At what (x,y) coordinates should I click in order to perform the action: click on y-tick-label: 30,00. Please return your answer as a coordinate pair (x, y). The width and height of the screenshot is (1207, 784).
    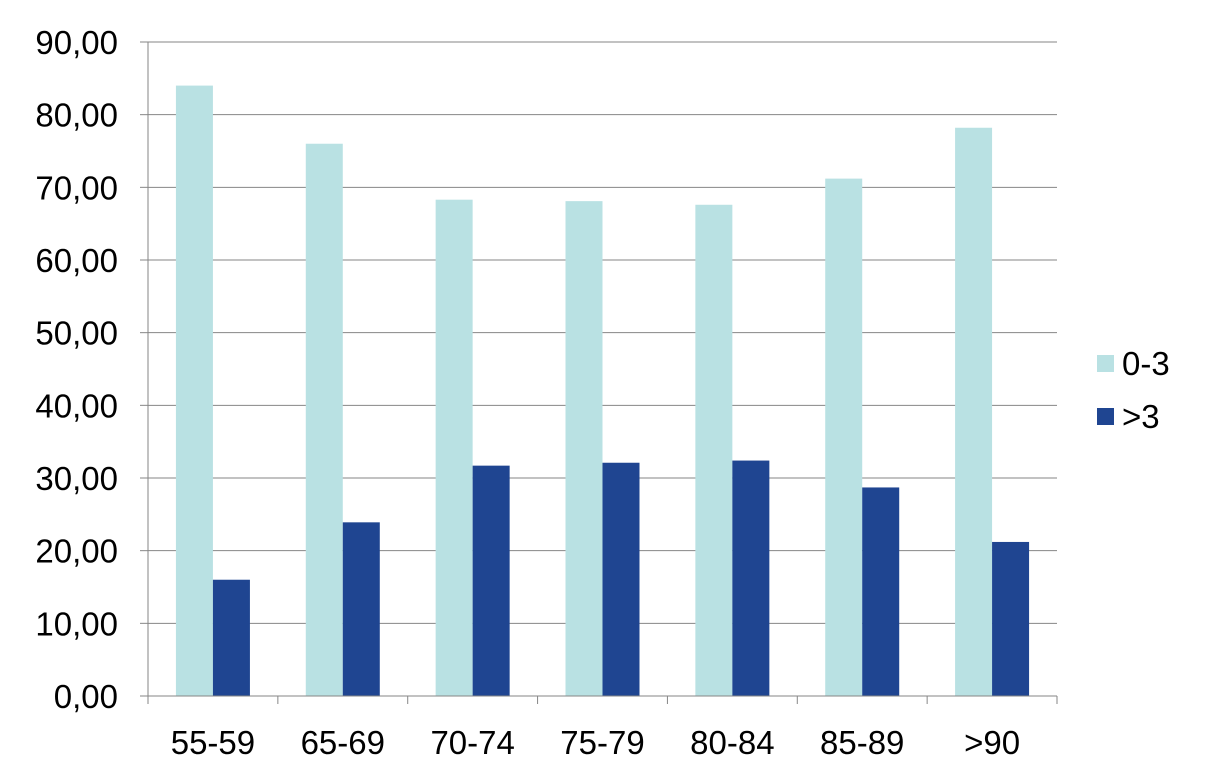
    Looking at the image, I should click on (76, 478).